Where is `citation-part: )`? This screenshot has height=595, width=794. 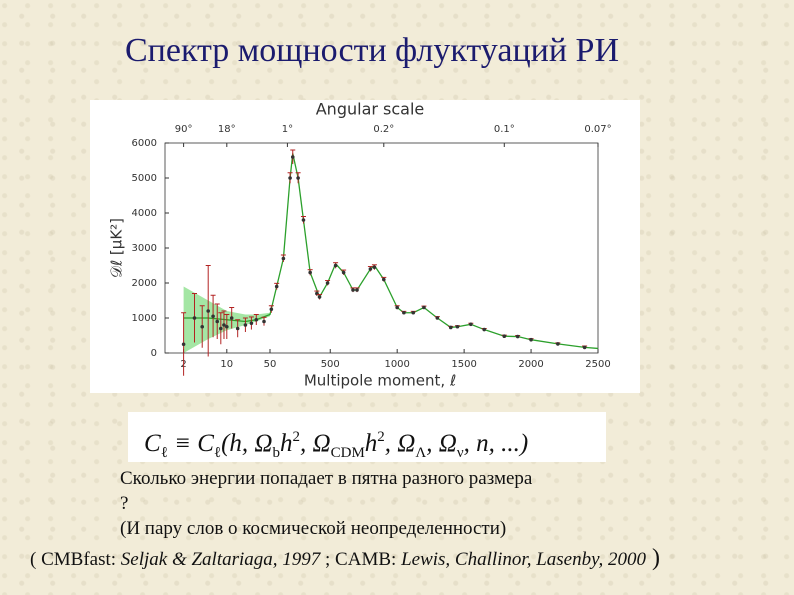
citation-part: ) is located at coordinates (652, 558).